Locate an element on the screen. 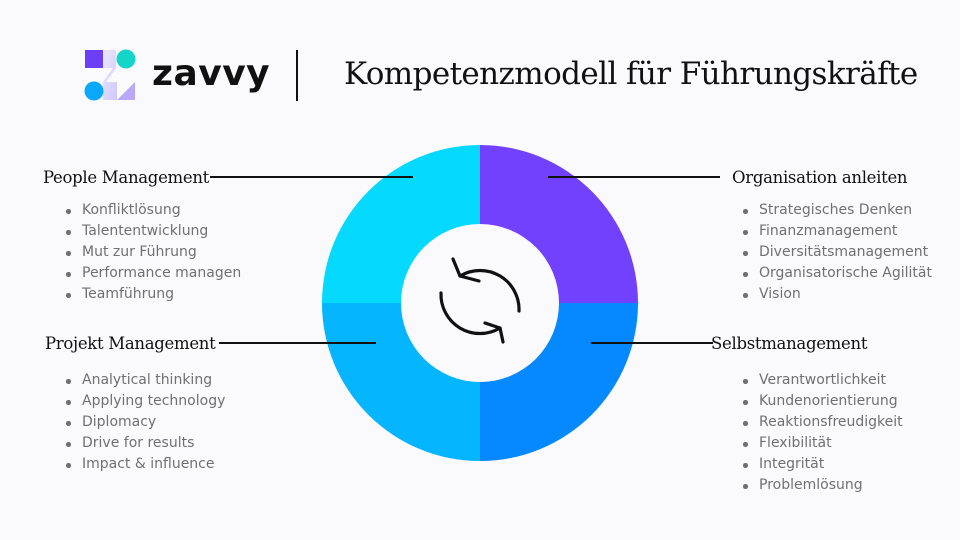 This screenshot has height=540, width=960. list-item: Analytical thinking is located at coordinates (145, 380).